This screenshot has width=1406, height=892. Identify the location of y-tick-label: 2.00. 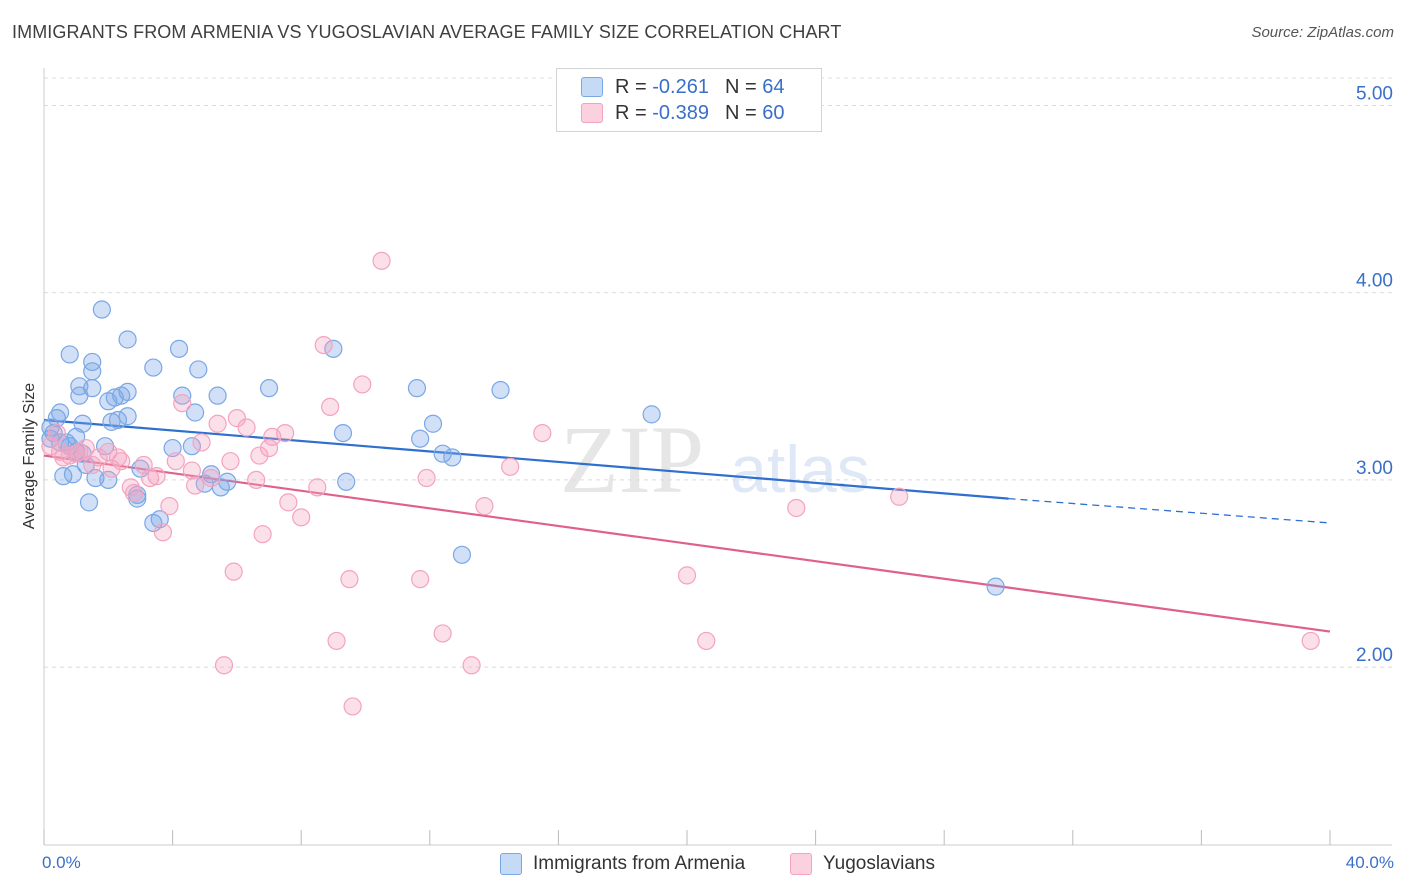
(1374, 655).